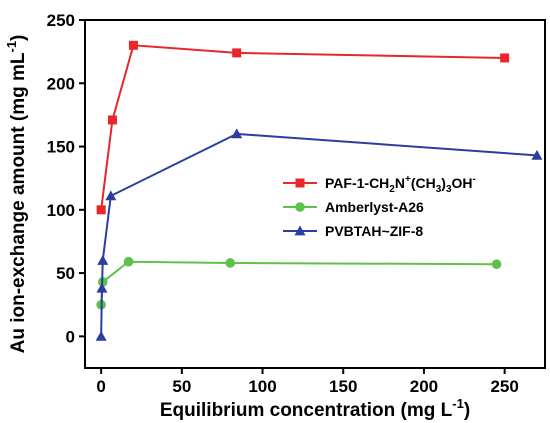 Image resolution: width=550 pixels, height=423 pixels. What do you see at coordinates (61, 20) in the screenshot?
I see `y-tick-label: 250` at bounding box center [61, 20].